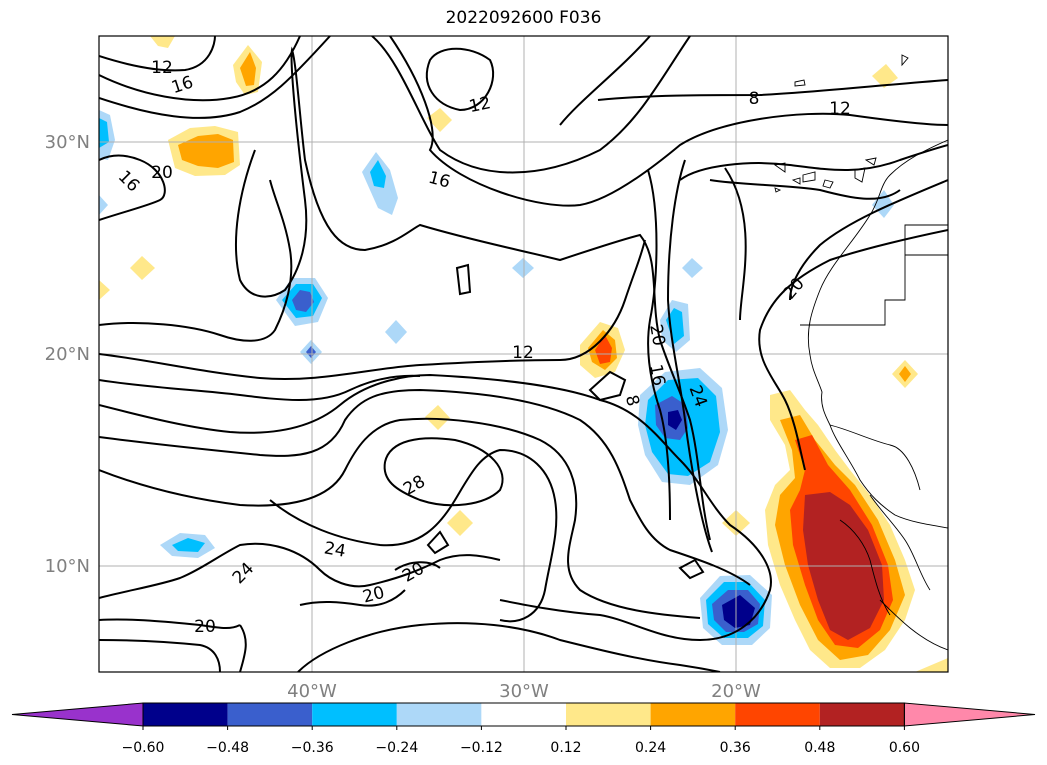 This screenshot has height=765, width=1047. What do you see at coordinates (312, 748) in the screenshot?
I see `colorbar-tick-label: −0.36` at bounding box center [312, 748].